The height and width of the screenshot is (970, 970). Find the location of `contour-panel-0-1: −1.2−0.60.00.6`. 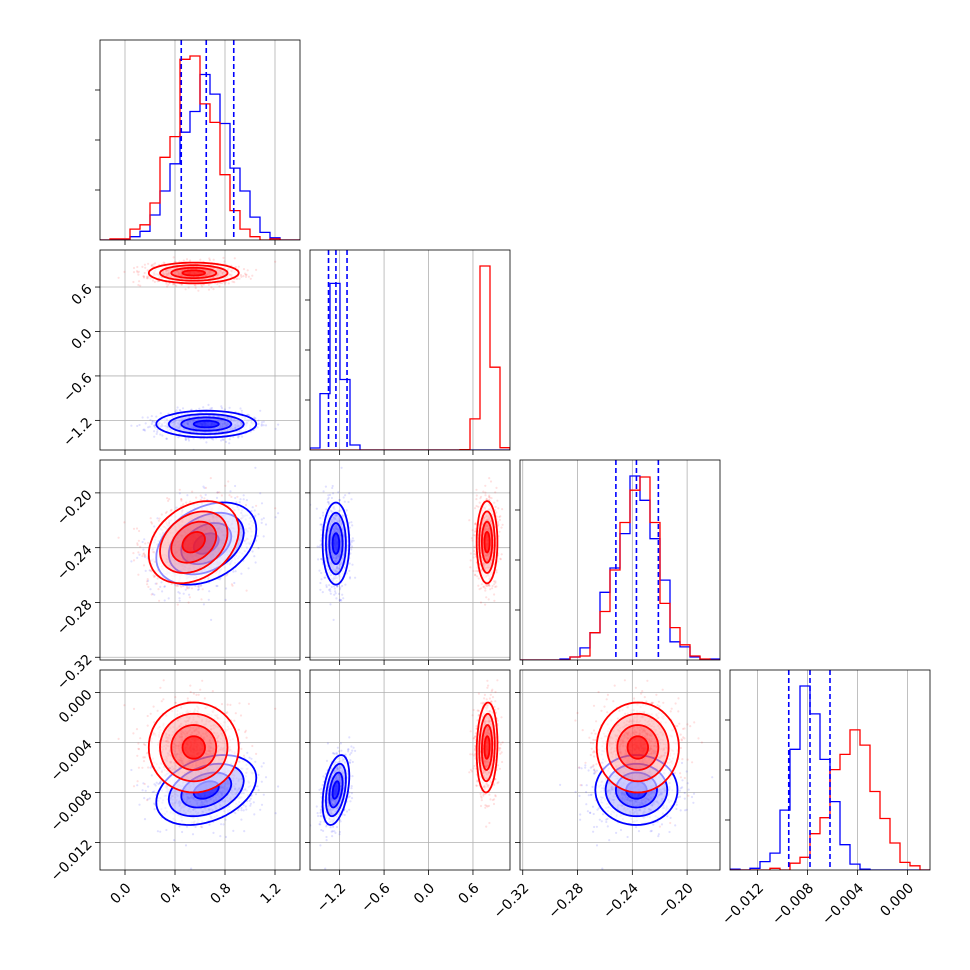

contour-panel-0-1: −1.2−0.60.00.6 is located at coordinates (180, 352).